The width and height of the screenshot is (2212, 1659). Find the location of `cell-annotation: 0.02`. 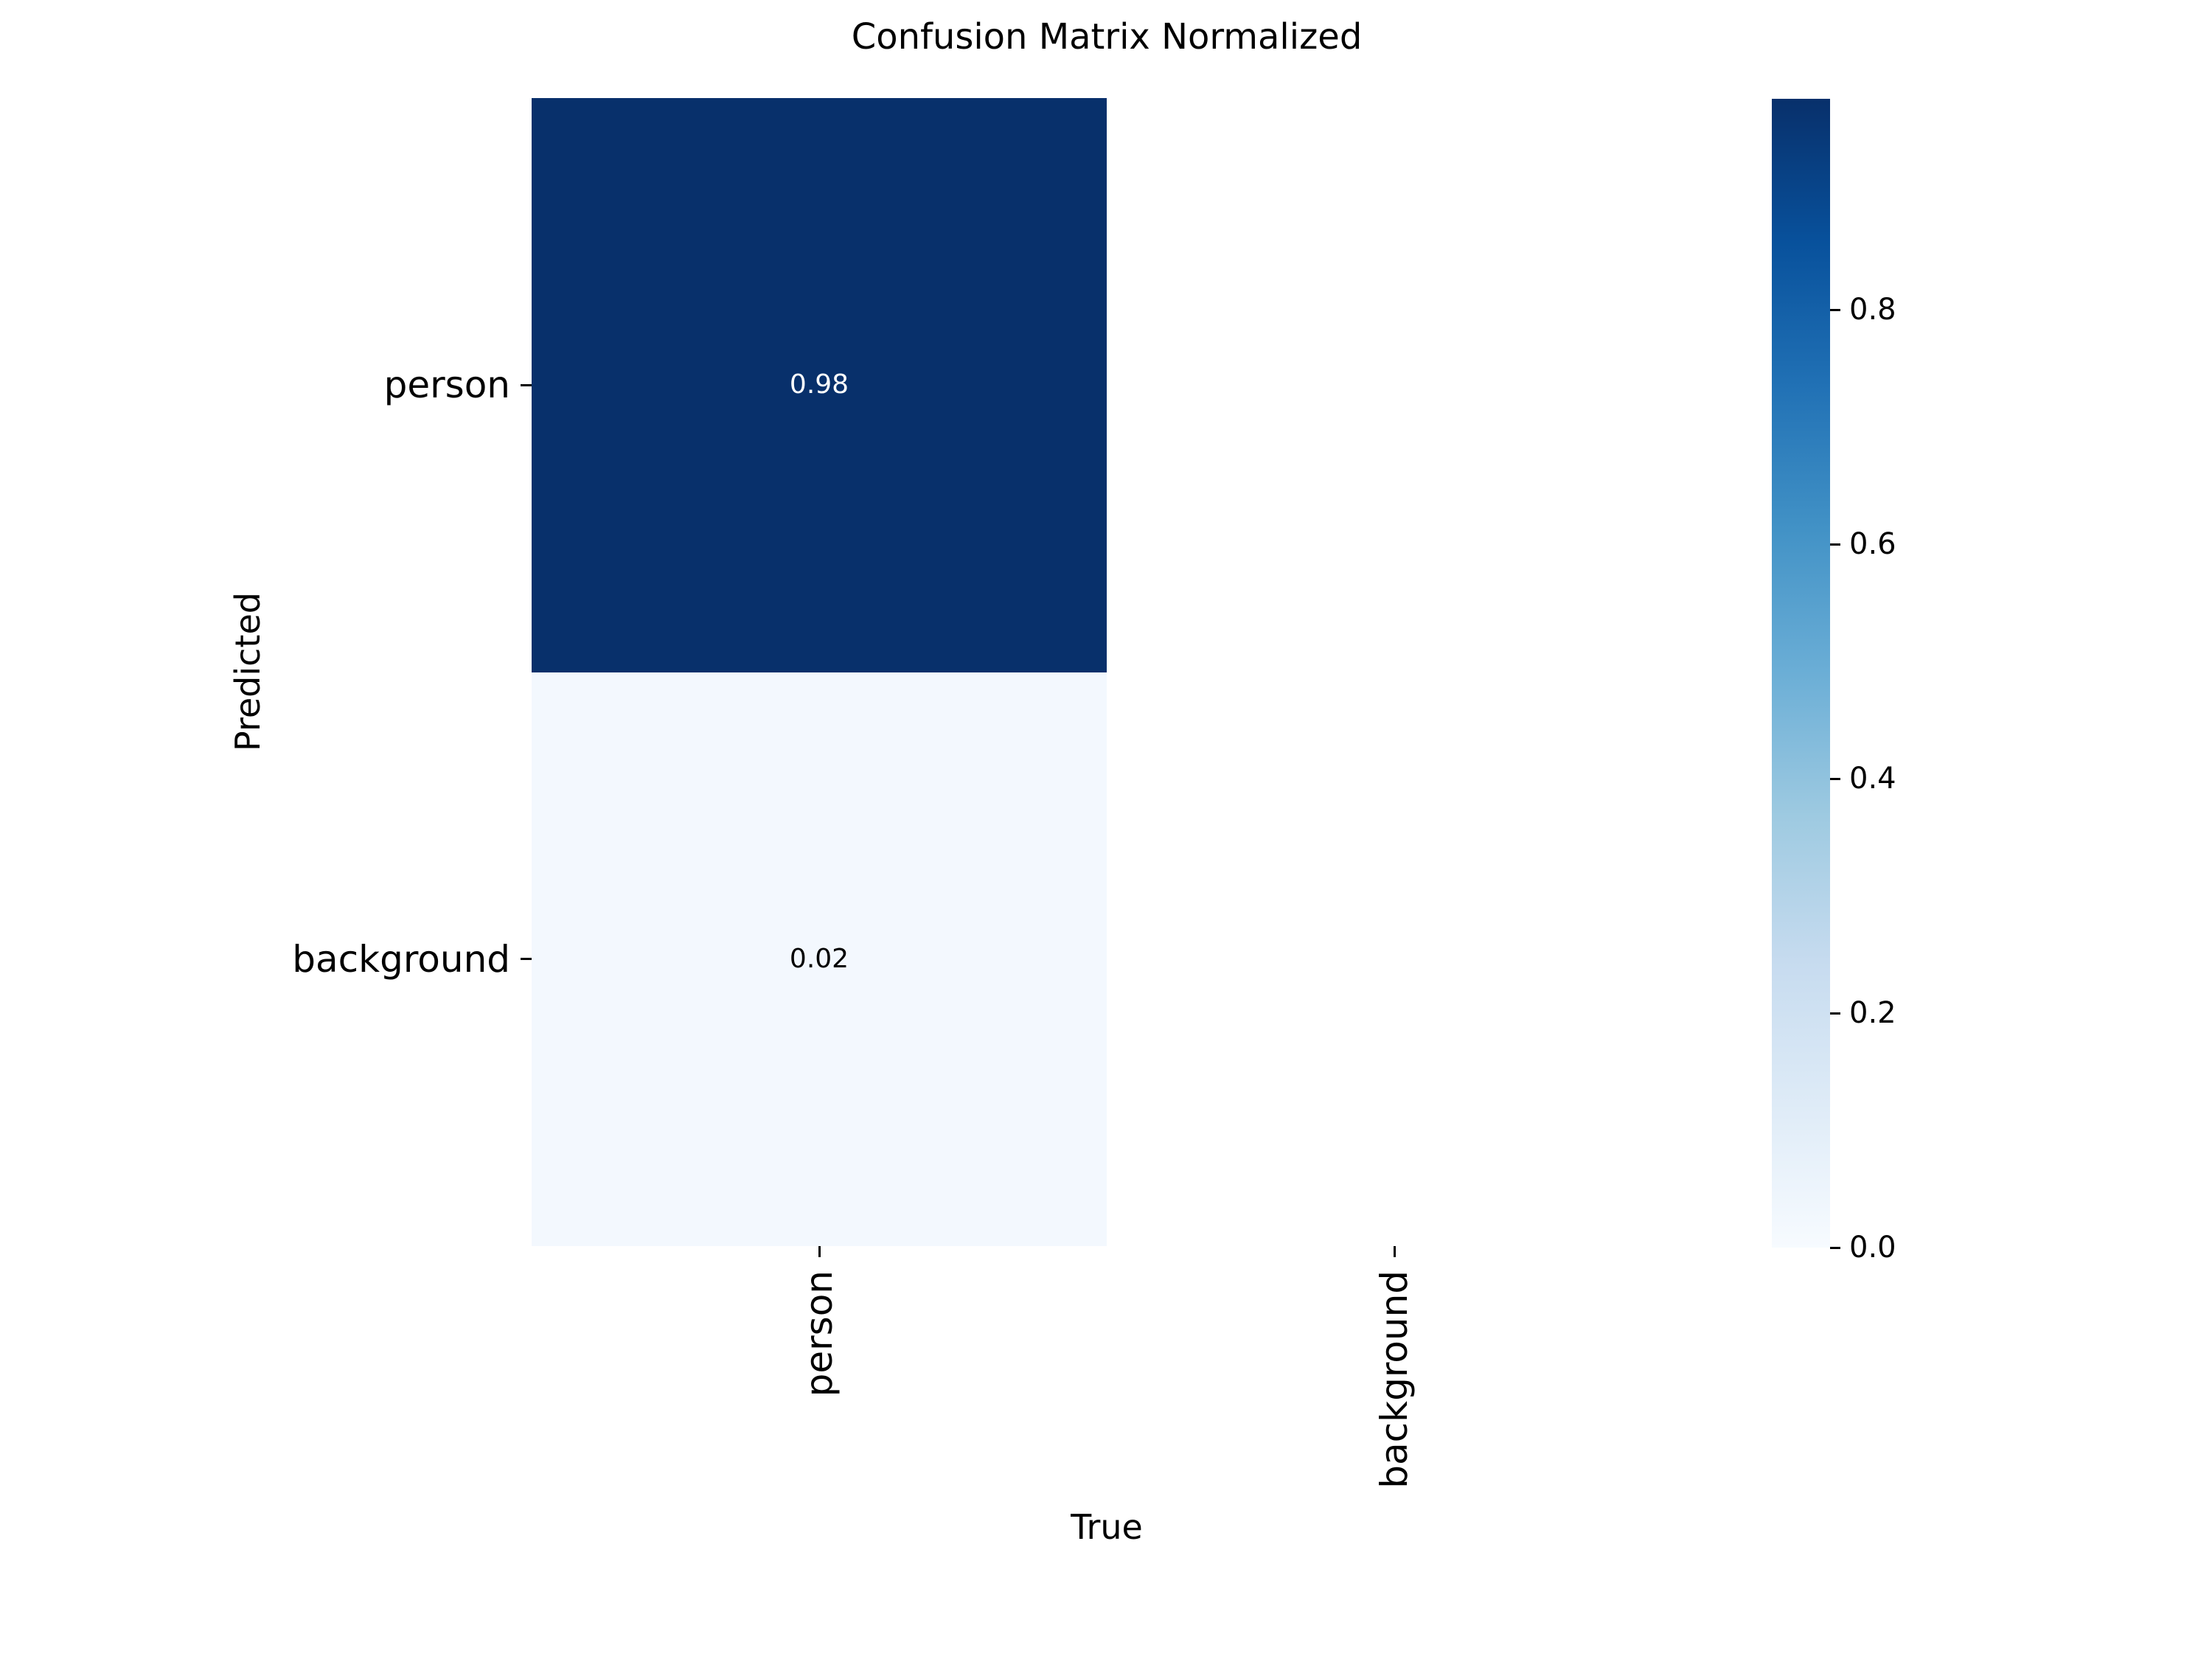

cell-annotation: 0.02 is located at coordinates (819, 958).